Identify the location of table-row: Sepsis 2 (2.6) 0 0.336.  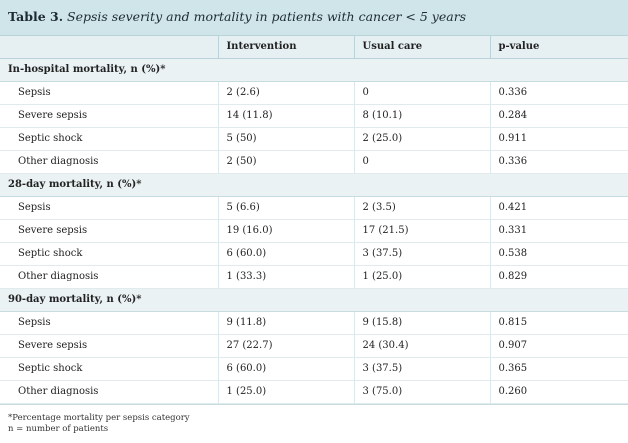
(314, 93).